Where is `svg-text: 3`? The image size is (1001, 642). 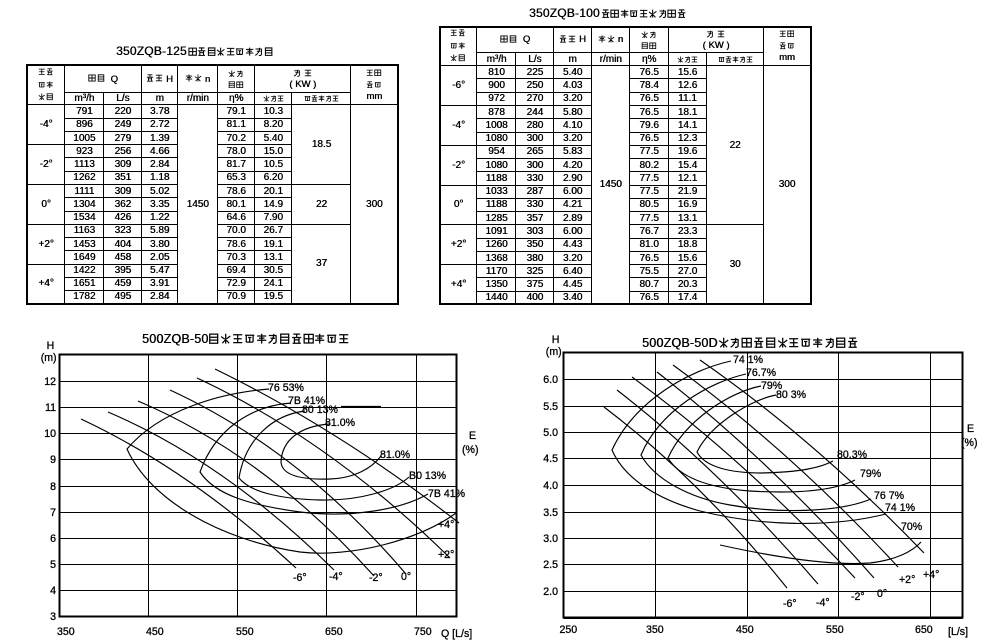 svg-text: 3 is located at coordinates (53, 617).